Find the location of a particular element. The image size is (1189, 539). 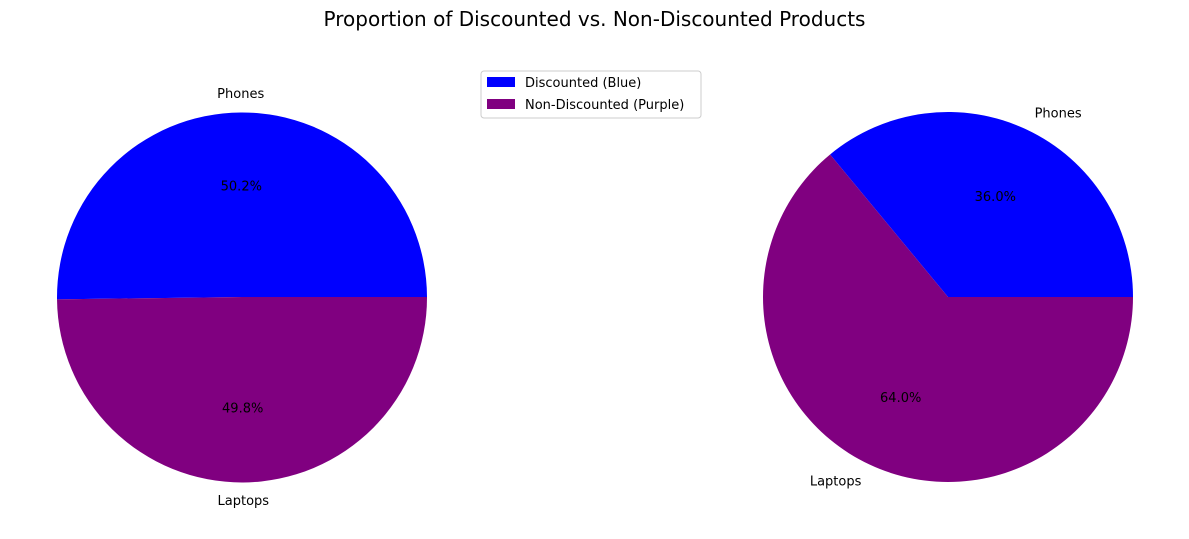

legend-swatch-discounted is located at coordinates (501, 82).